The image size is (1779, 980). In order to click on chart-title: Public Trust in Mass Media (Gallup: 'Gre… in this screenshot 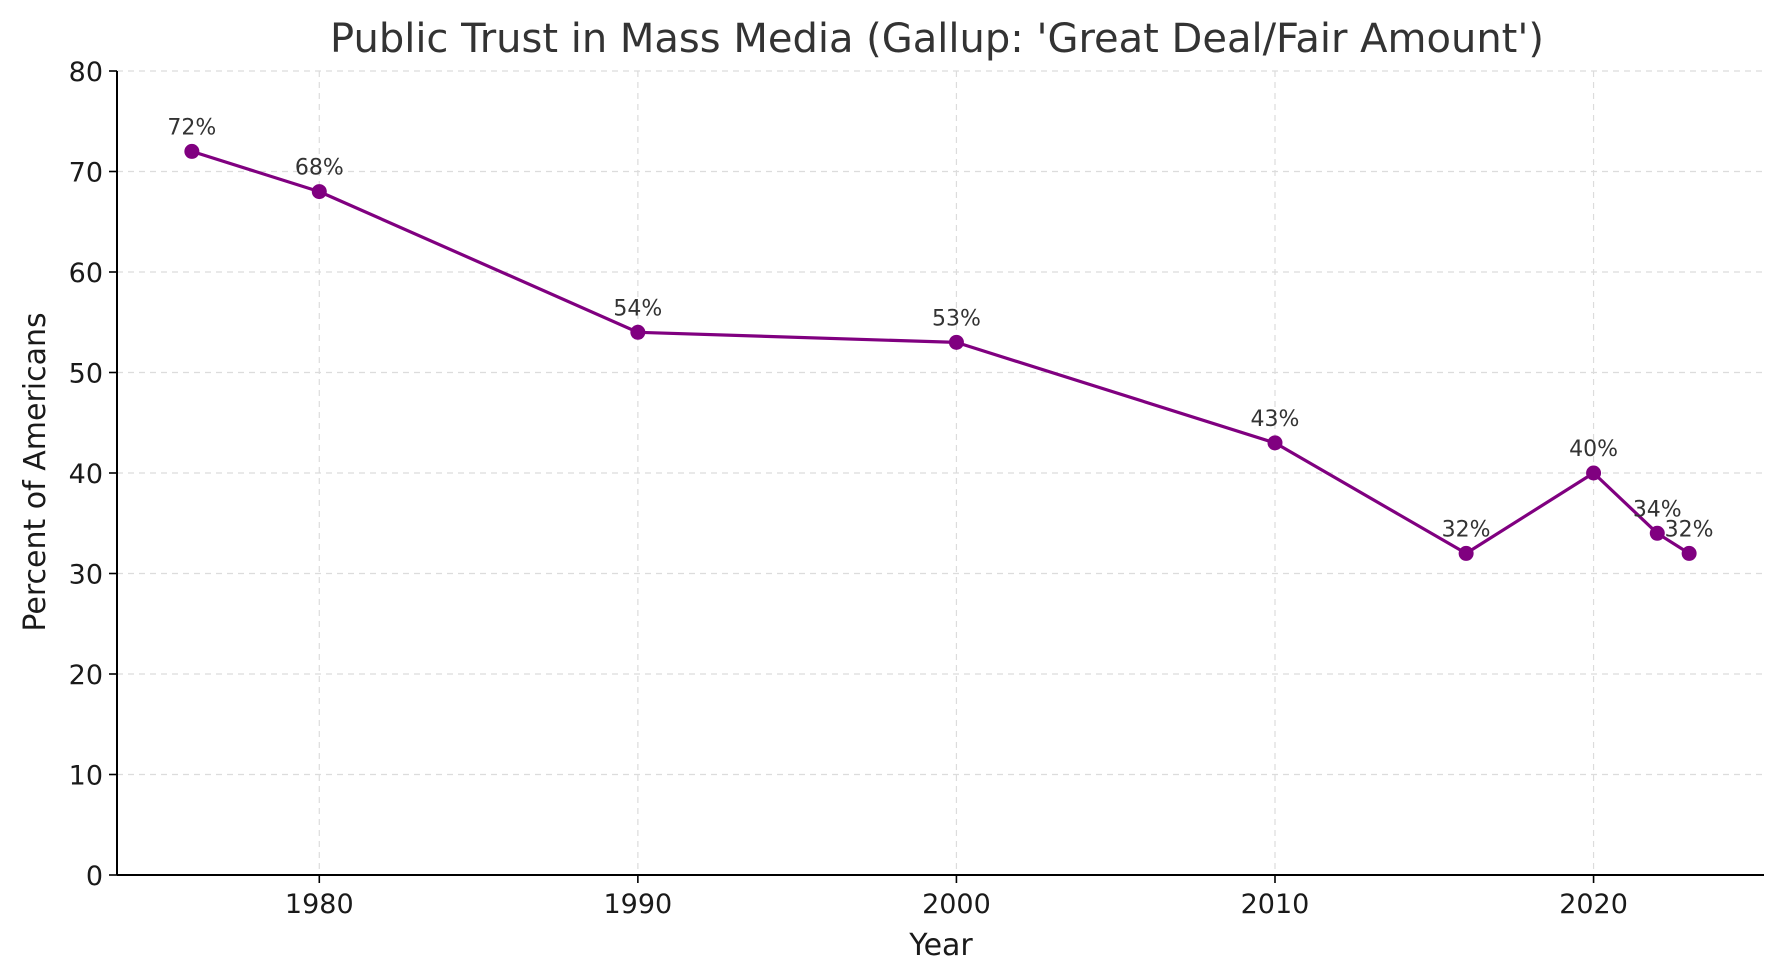, I will do `click(937, 39)`.